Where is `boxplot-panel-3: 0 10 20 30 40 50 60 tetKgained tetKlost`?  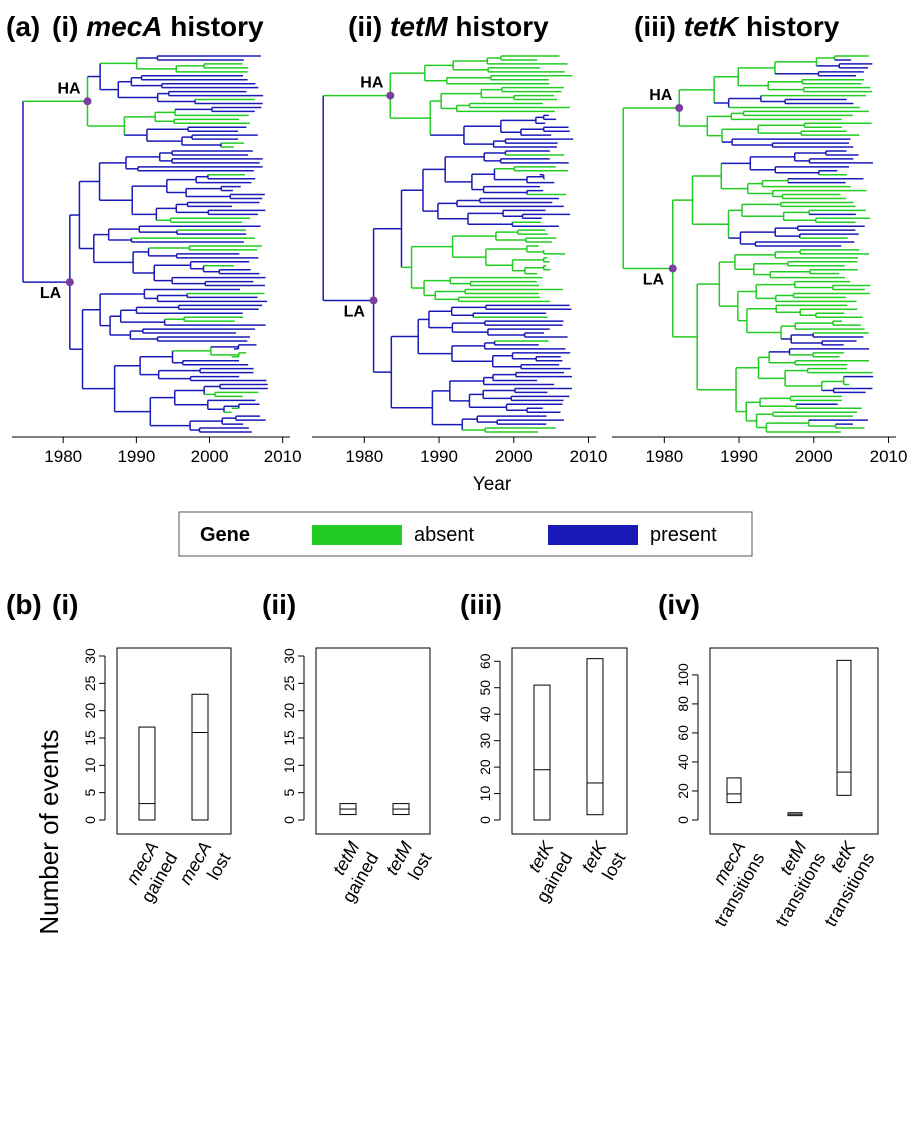
boxplot-panel-3: 0 10 20 30 40 50 60 tetKgained tetKlost is located at coordinates (553, 776).